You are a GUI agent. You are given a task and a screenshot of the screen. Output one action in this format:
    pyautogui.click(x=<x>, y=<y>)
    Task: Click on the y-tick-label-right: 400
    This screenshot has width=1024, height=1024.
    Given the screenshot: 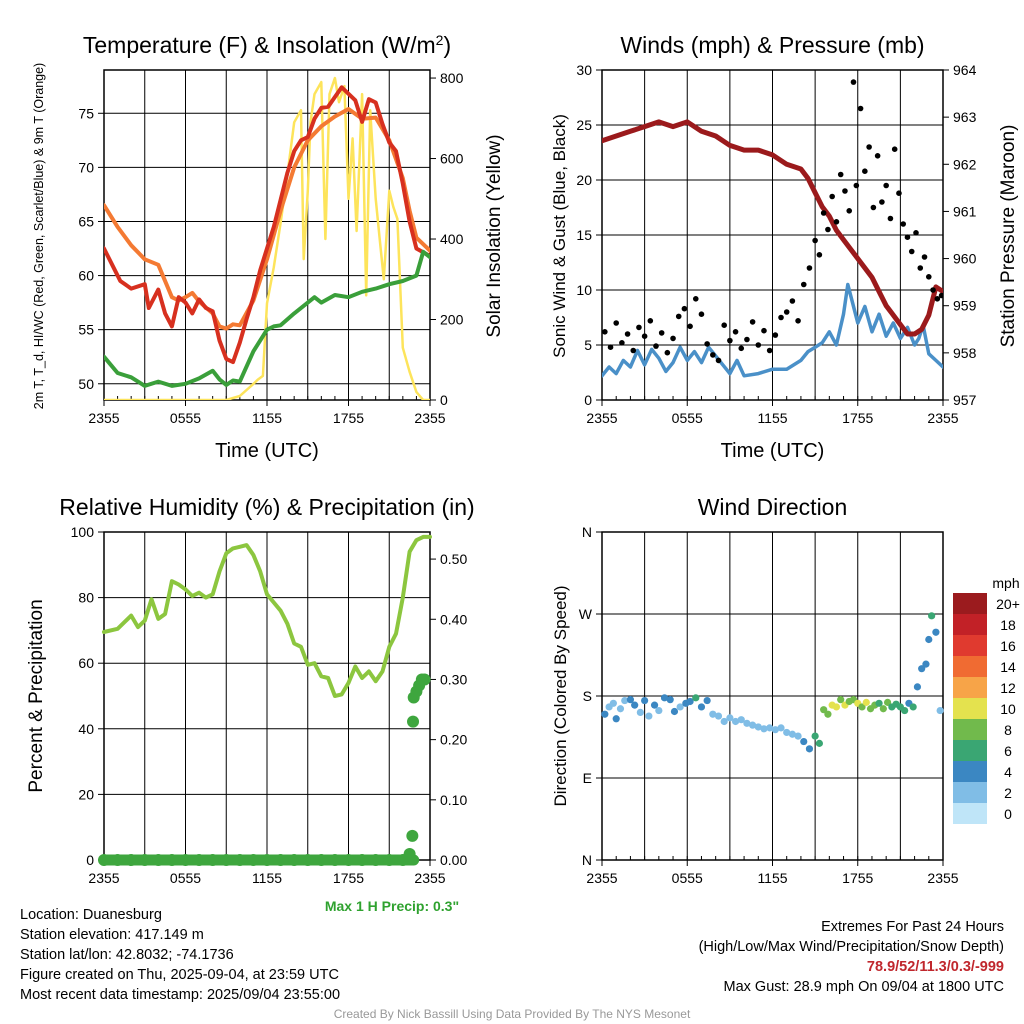 What is the action you would take?
    pyautogui.click(x=452, y=239)
    